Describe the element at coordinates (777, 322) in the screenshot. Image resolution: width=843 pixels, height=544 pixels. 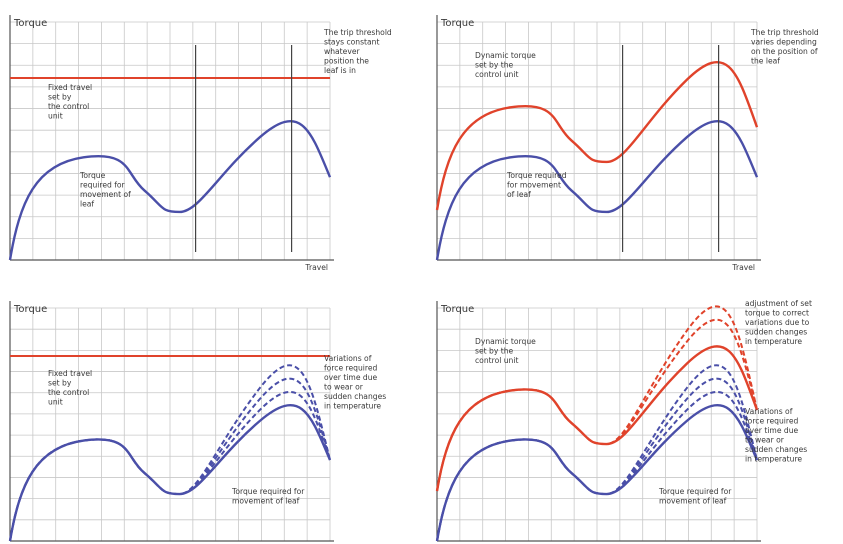
I see `top-note-line: variations due to` at that location.